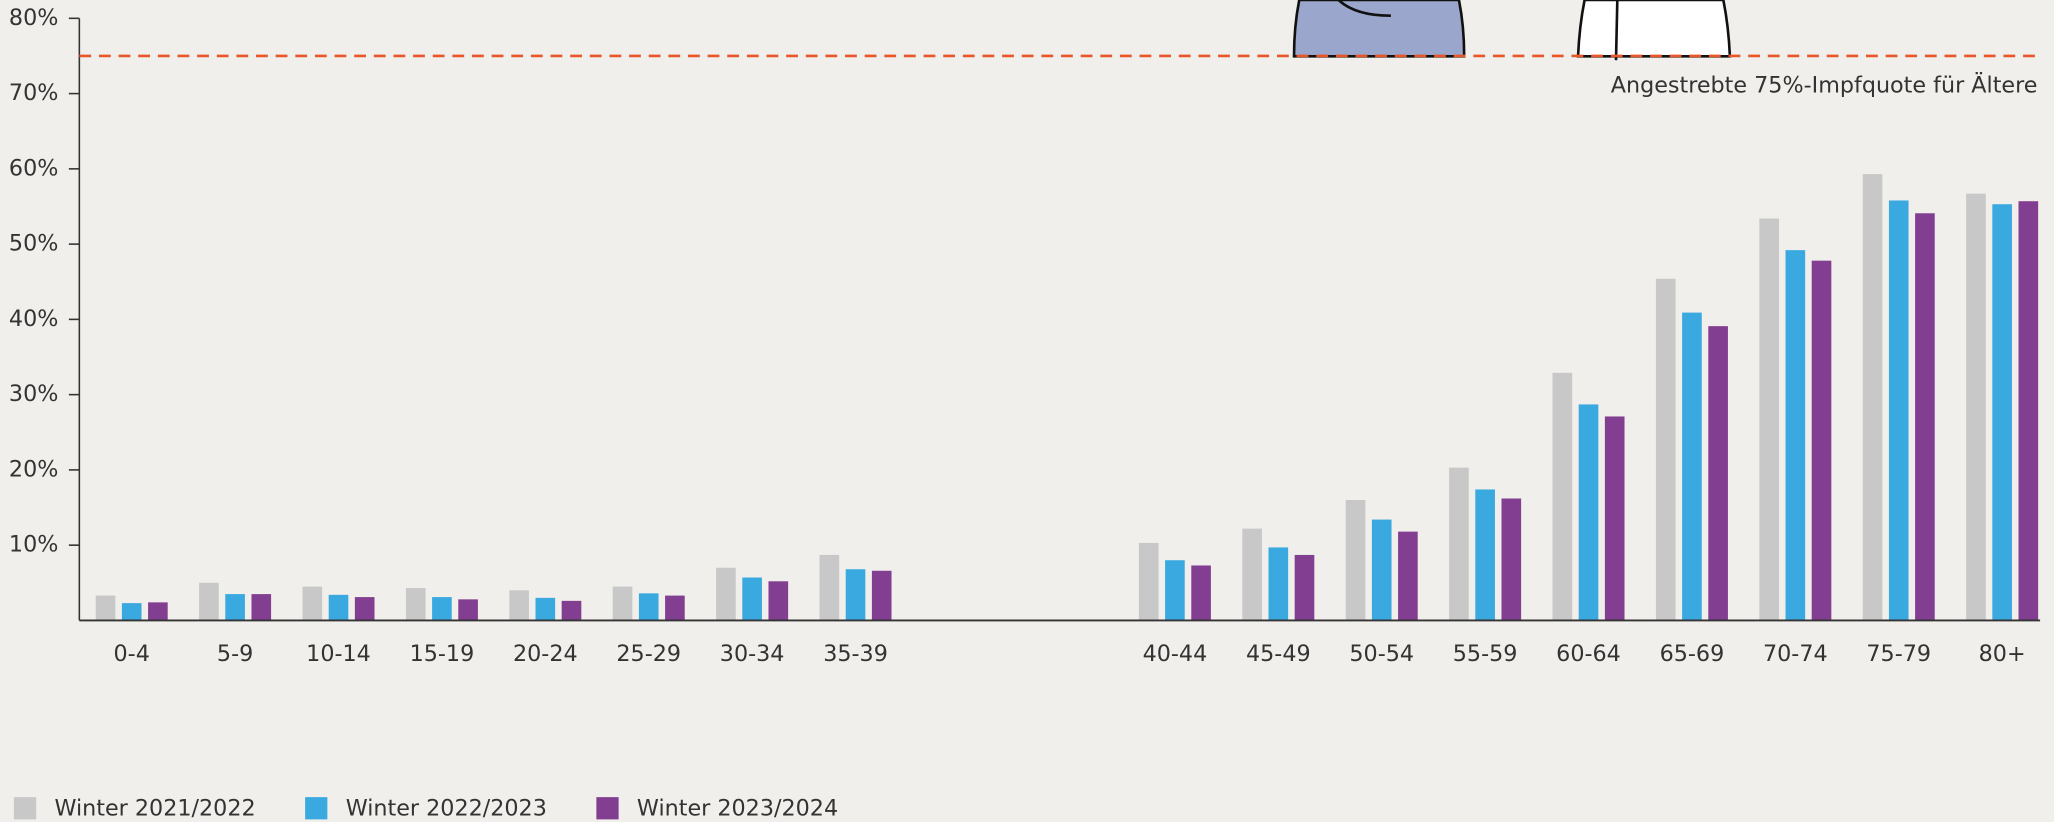 Image resolution: width=2054 pixels, height=822 pixels. Describe the element at coordinates (33, 18) in the screenshot. I see `y-tick-label: 80%` at that location.